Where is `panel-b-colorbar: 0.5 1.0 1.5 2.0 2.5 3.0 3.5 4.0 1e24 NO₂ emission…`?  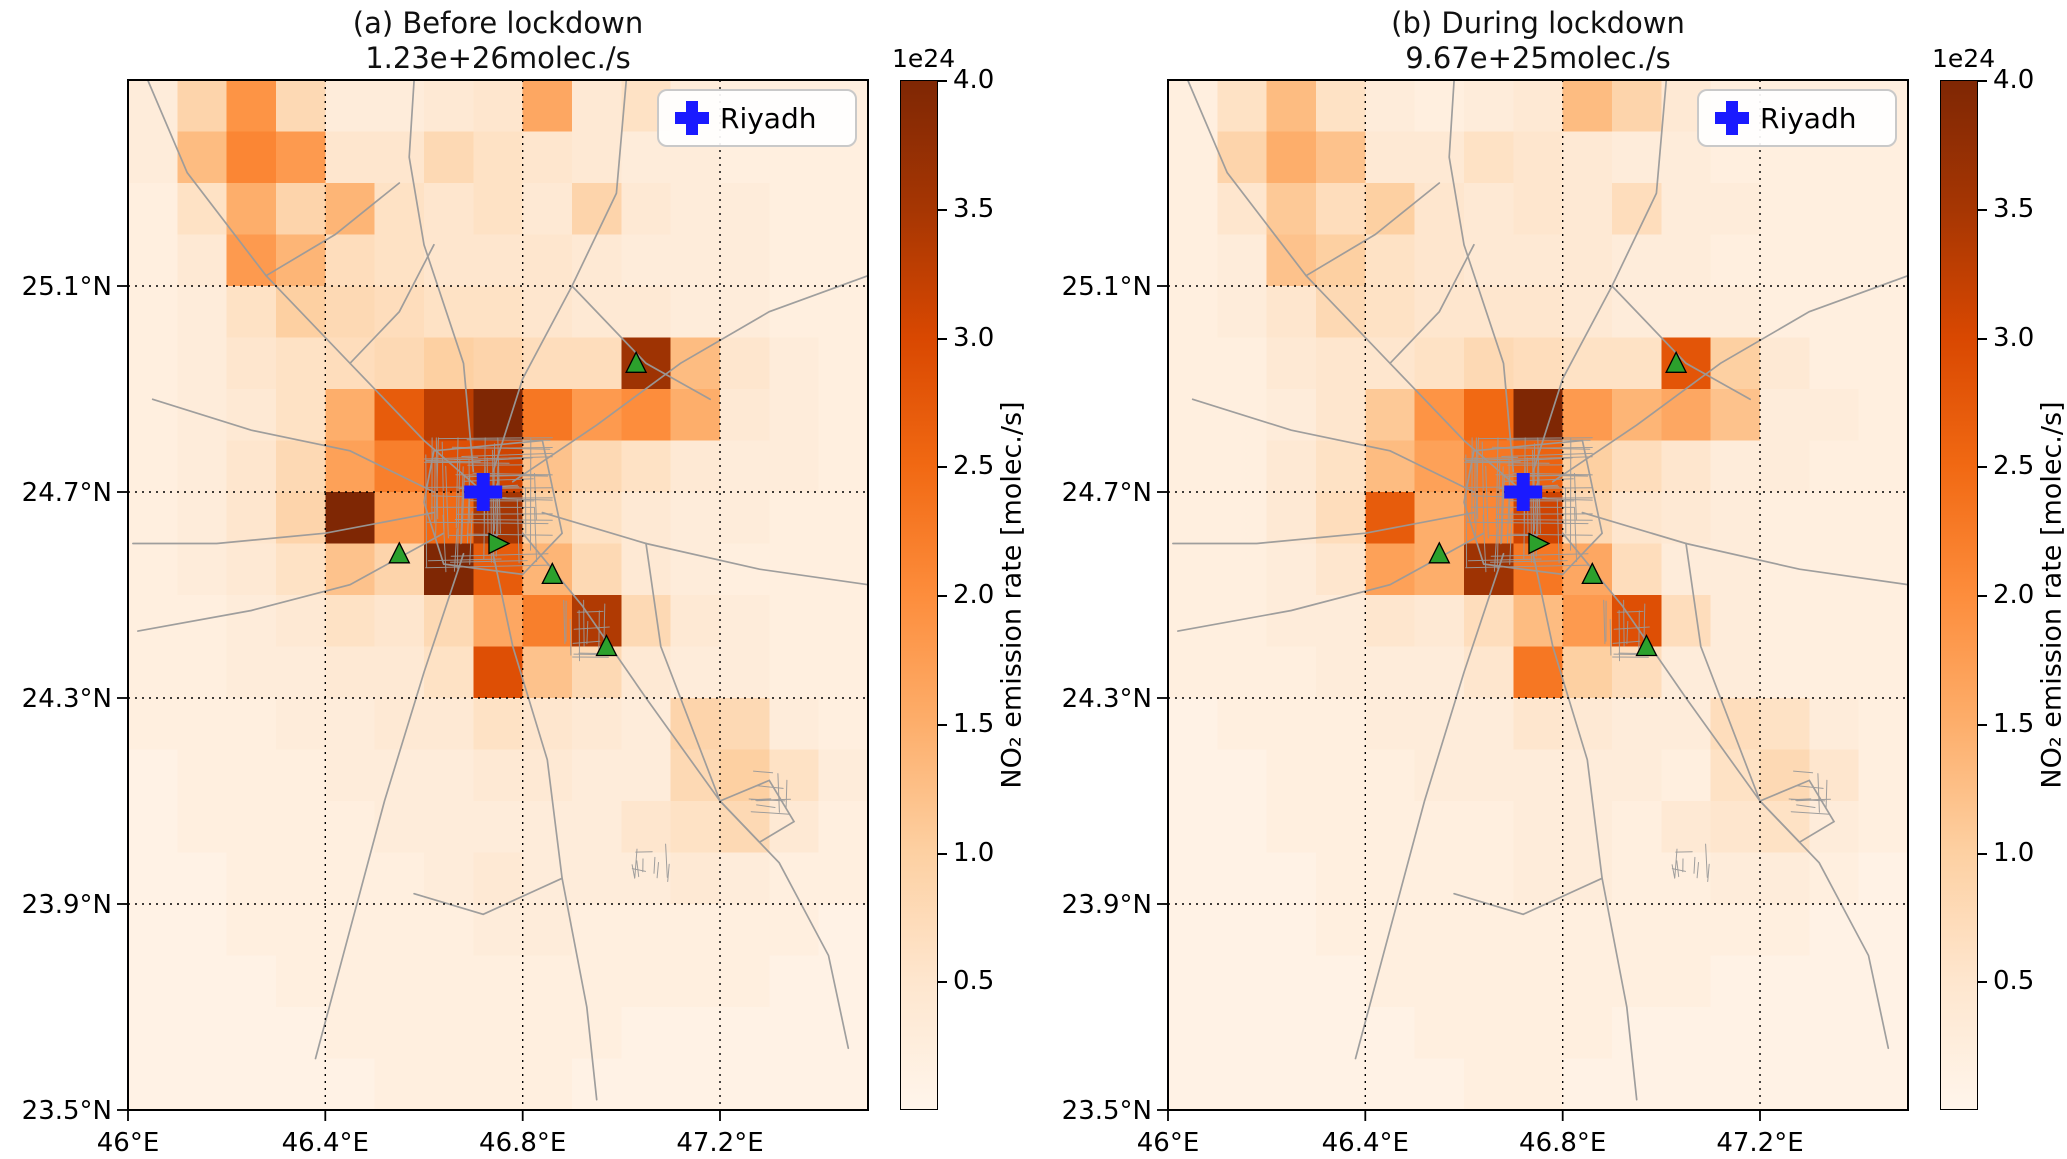 panel-b-colorbar: 0.5 1.0 1.5 2.0 2.5 3.0 3.5 4.0 1e24 NO₂ emission… is located at coordinates (1999, 577).